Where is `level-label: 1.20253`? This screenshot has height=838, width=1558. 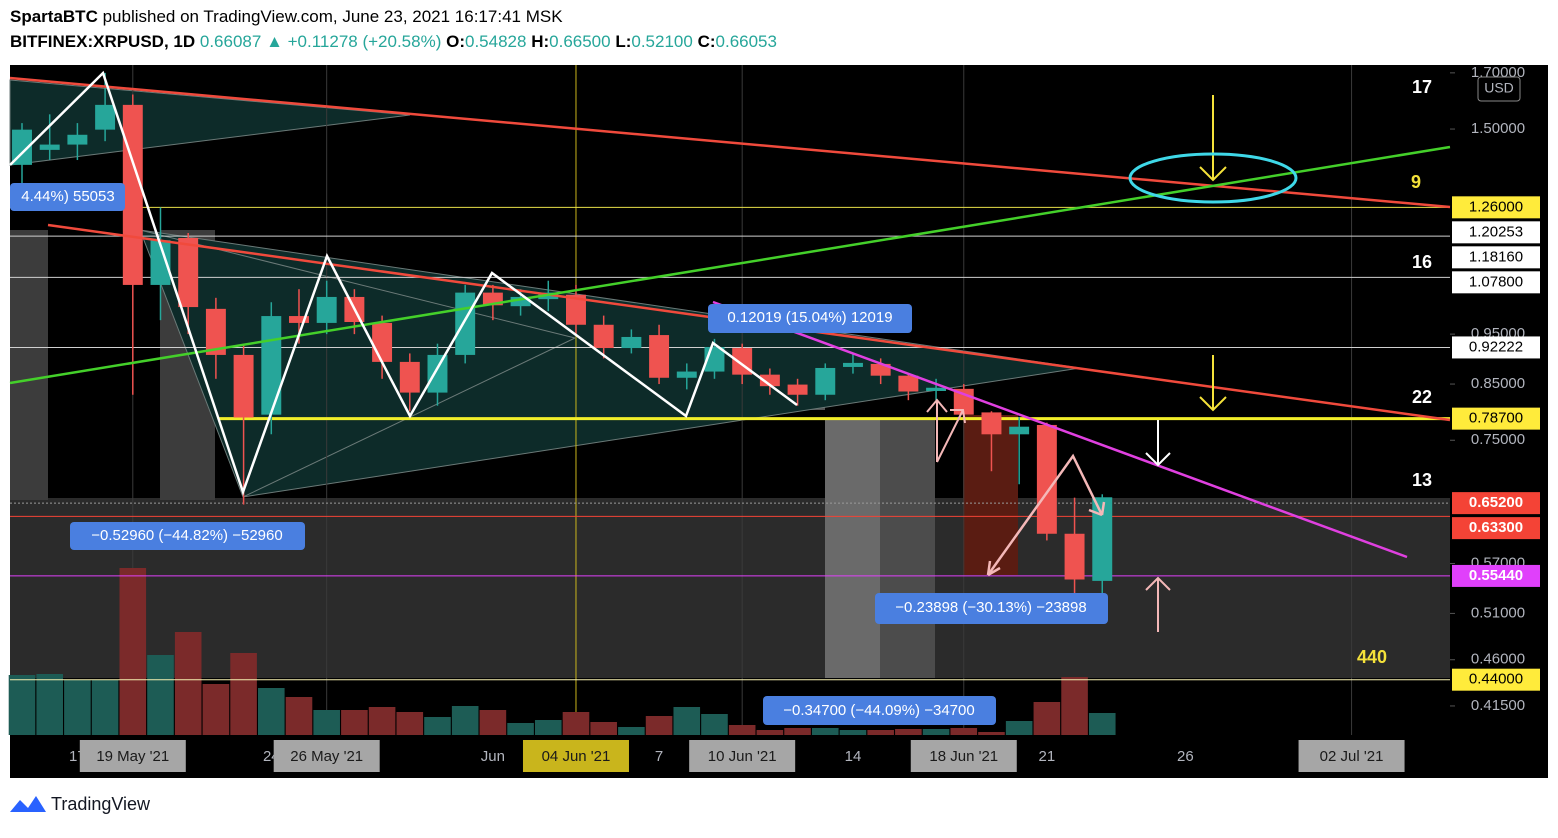
level-label: 1.20253 is located at coordinates (1496, 231).